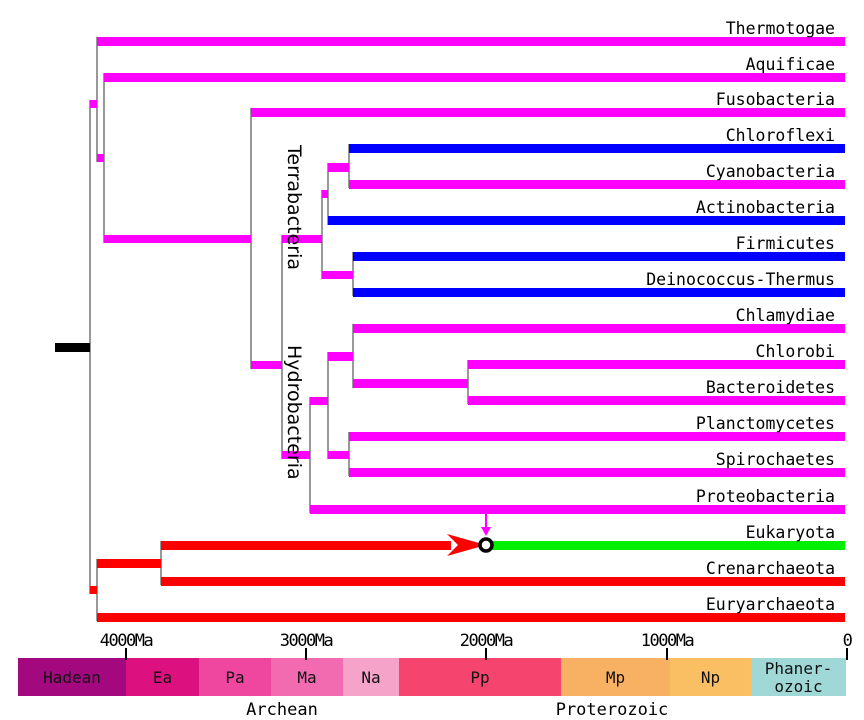 This screenshot has height=720, width=864. What do you see at coordinates (785, 315) in the screenshot?
I see `taxon-label: Chlamydiae` at bounding box center [785, 315].